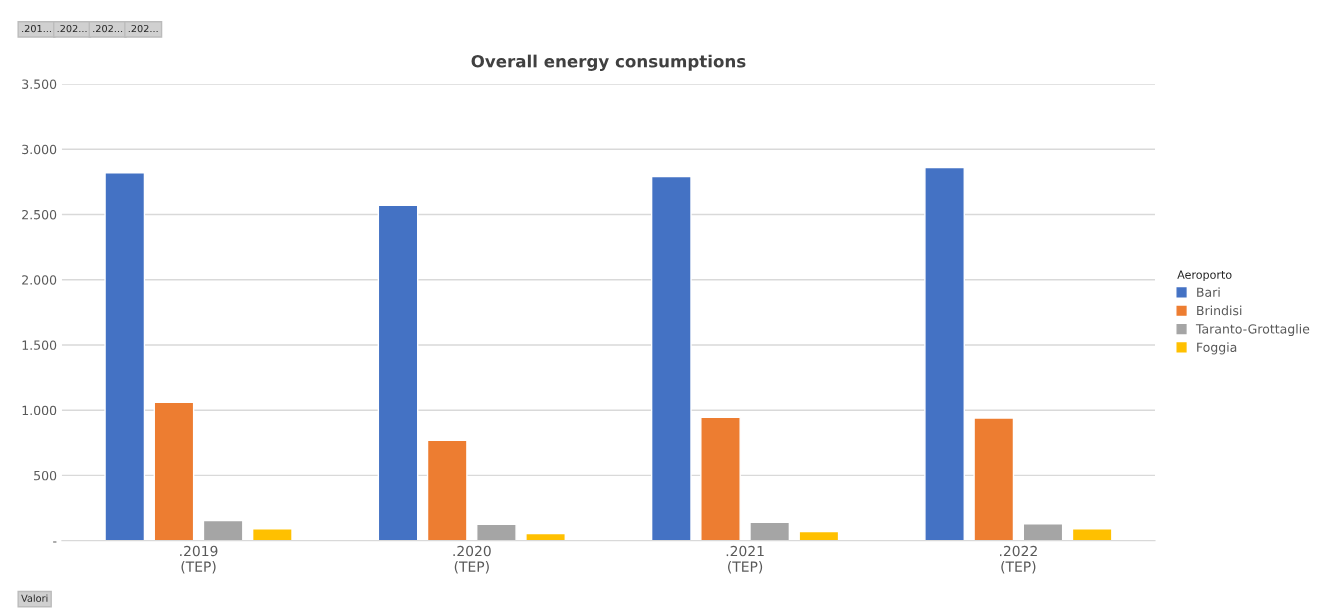 The height and width of the screenshot is (613, 1317). I want to click on x-tick-label: .2019 (TEP), so click(199, 559).